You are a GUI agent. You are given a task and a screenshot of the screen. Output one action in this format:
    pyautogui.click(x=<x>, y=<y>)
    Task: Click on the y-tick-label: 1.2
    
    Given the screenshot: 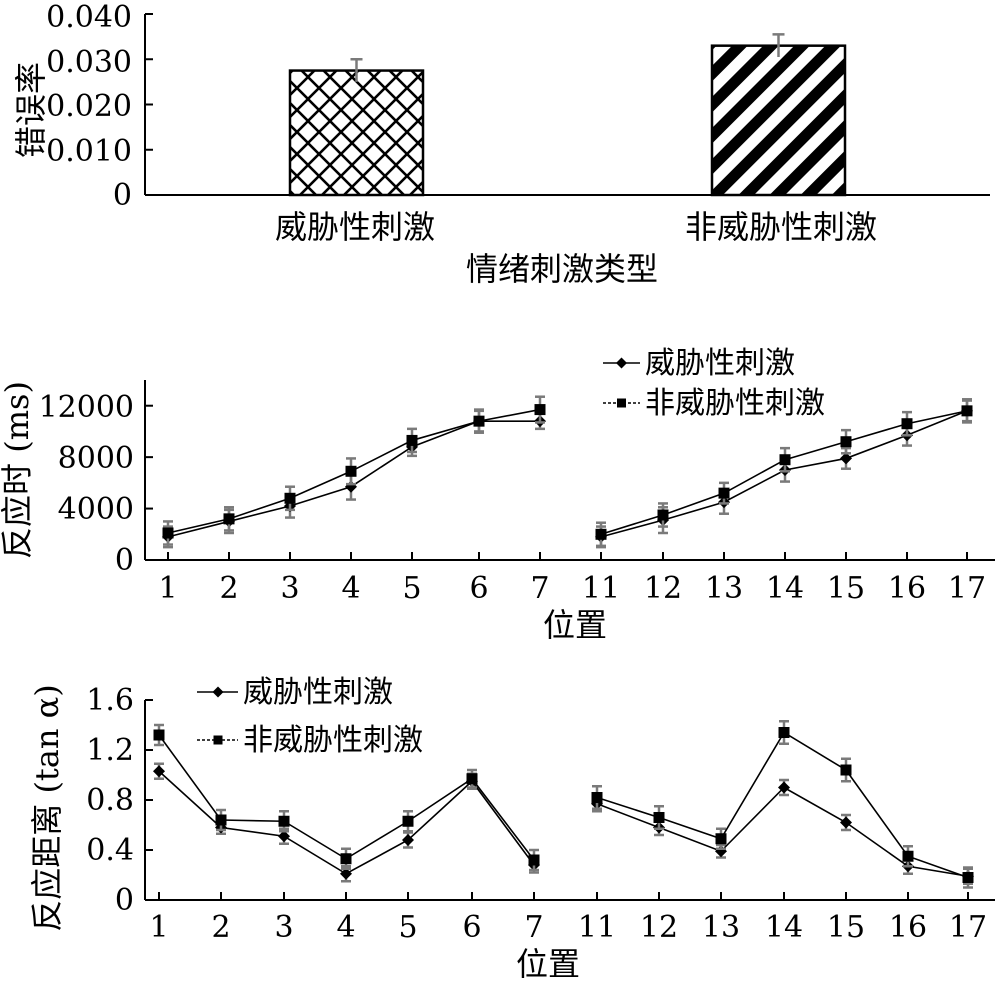 What is the action you would take?
    pyautogui.click(x=110, y=750)
    